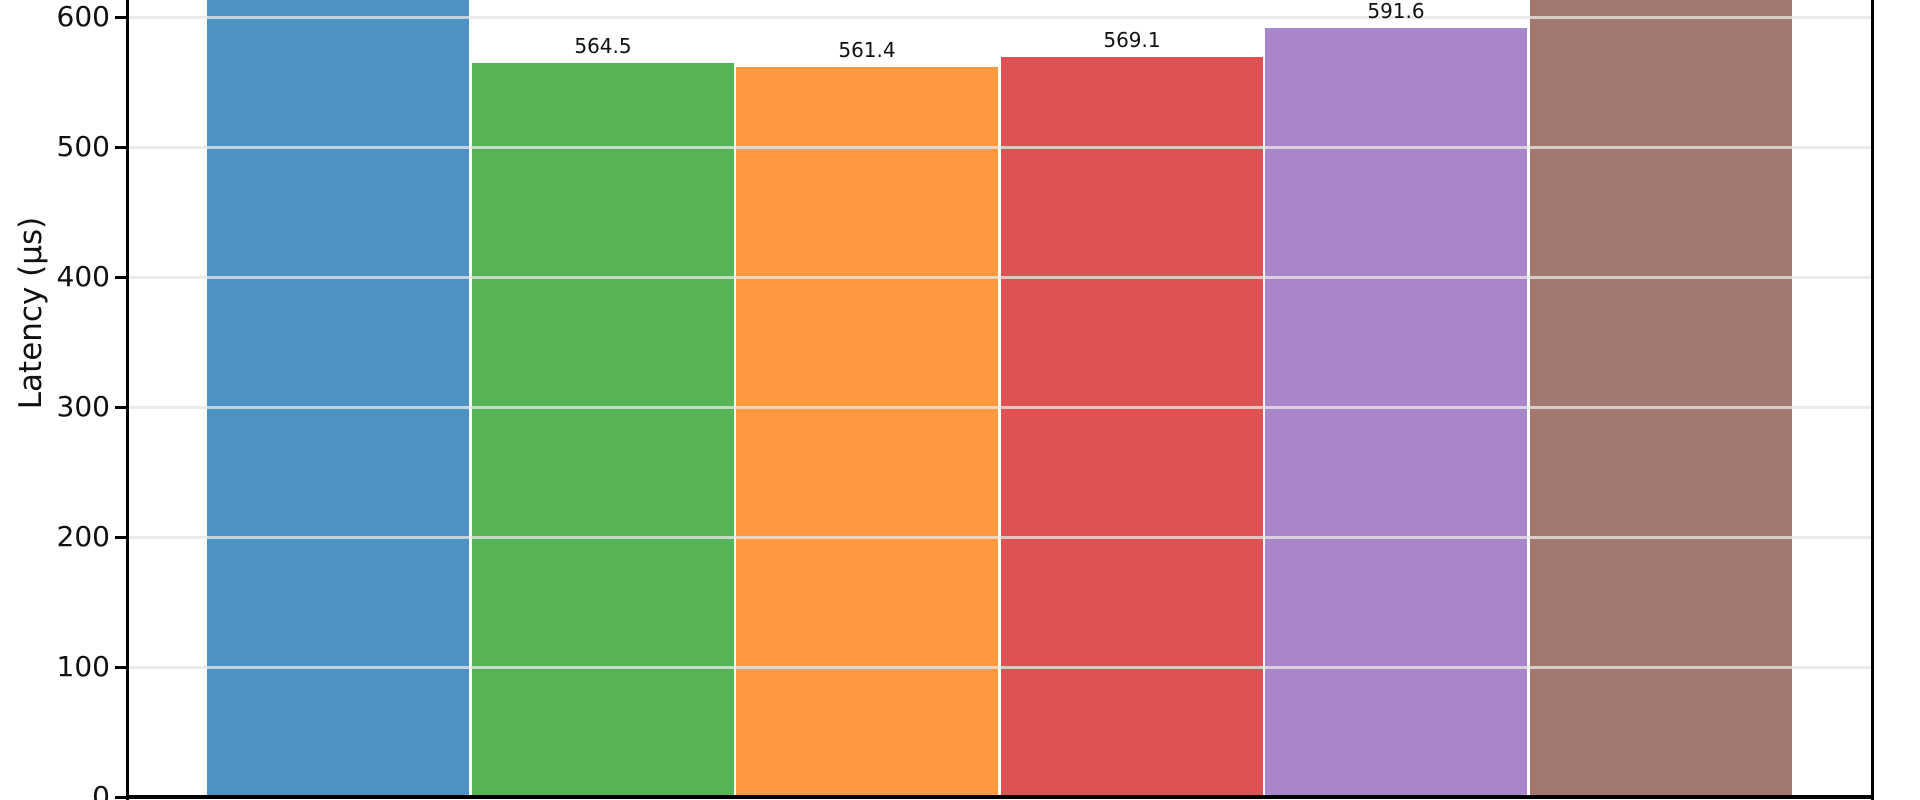 The height and width of the screenshot is (800, 1920). I want to click on bar-value-label-4: 569.1, so click(1132, 40).